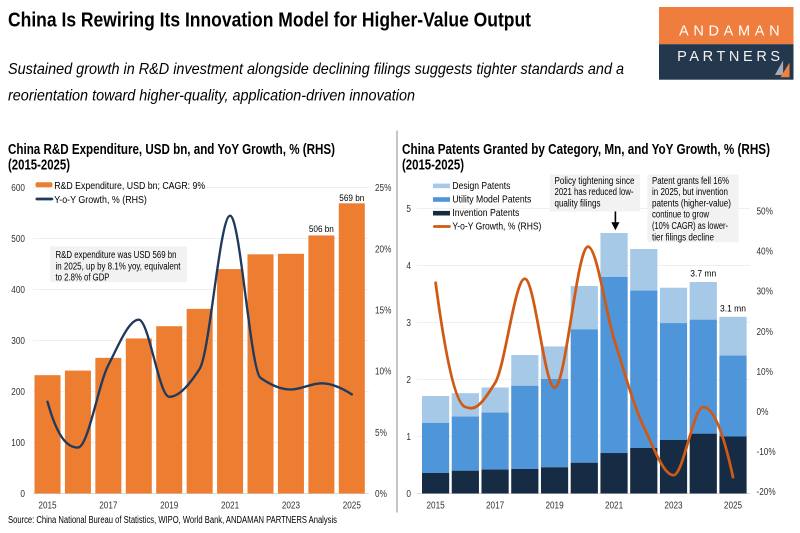 This screenshot has height=533, width=800. What do you see at coordinates (383, 188) in the screenshot?
I see `svg-text: 25%` at bounding box center [383, 188].